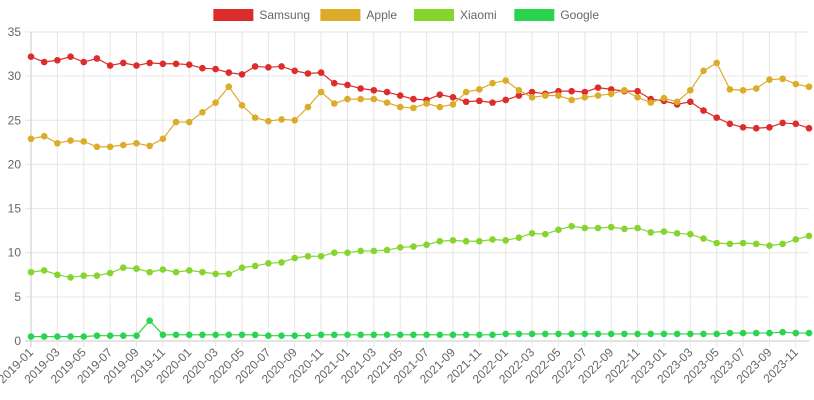 This screenshot has height=400, width=814. Describe the element at coordinates (556, 15) in the screenshot. I see `legend-item-google: Google` at that location.